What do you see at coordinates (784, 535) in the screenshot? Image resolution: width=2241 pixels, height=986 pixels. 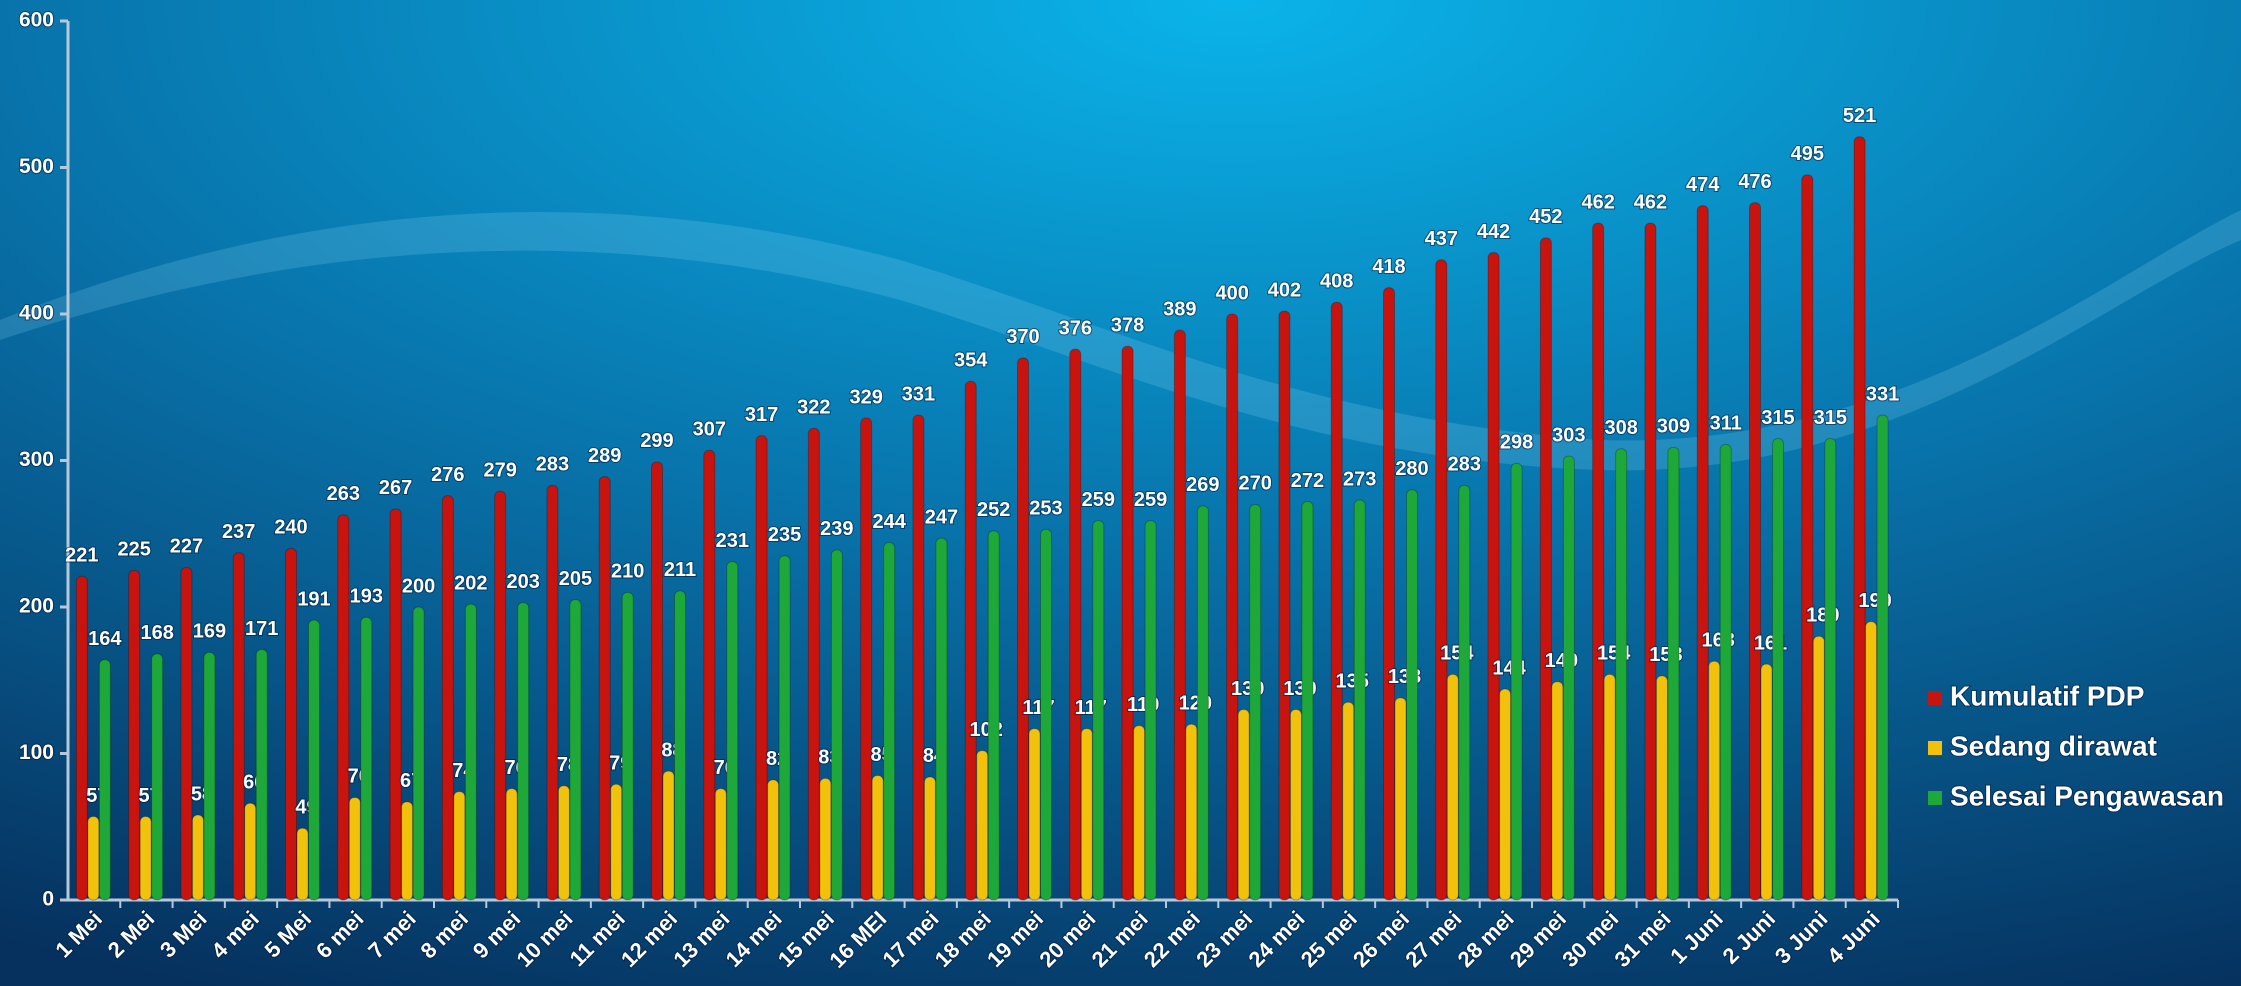 I see `data-label: 235` at bounding box center [784, 535].